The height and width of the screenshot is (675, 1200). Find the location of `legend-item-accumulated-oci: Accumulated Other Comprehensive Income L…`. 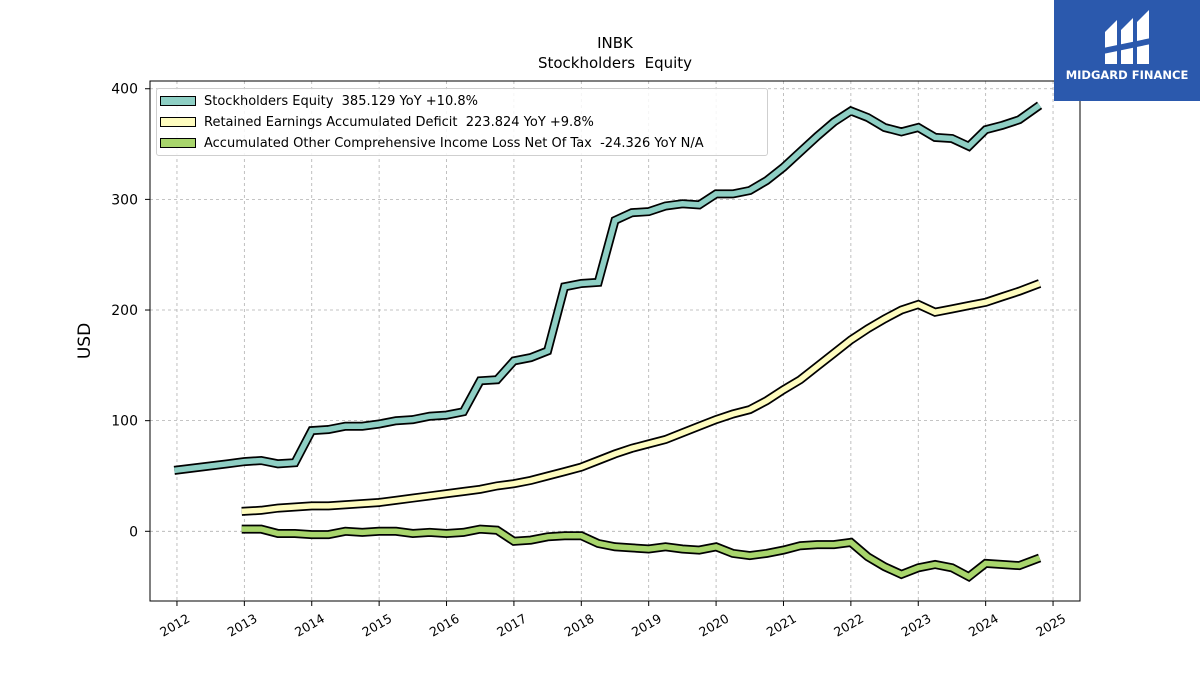

legend-item-accumulated-oci: Accumulated Other Comprehensive Income L… is located at coordinates (432, 143).